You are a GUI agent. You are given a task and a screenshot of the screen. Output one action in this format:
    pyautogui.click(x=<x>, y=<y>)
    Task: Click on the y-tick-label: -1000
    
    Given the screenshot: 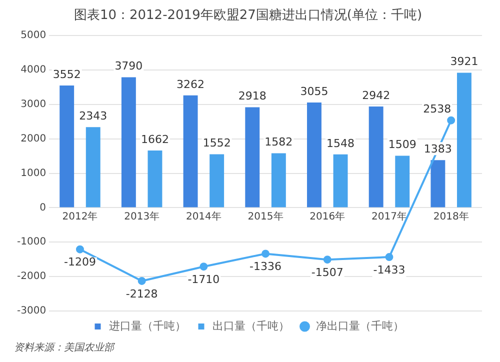 What is the action you would take?
    pyautogui.click(x=31, y=242)
    